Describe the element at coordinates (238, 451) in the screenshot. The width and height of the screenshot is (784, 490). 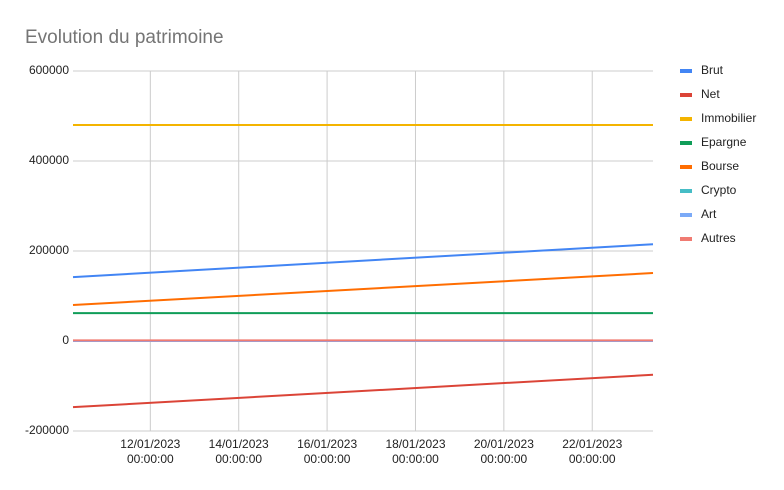
I see `x-tick-label: 14/01/2023 00:00:00` at that location.